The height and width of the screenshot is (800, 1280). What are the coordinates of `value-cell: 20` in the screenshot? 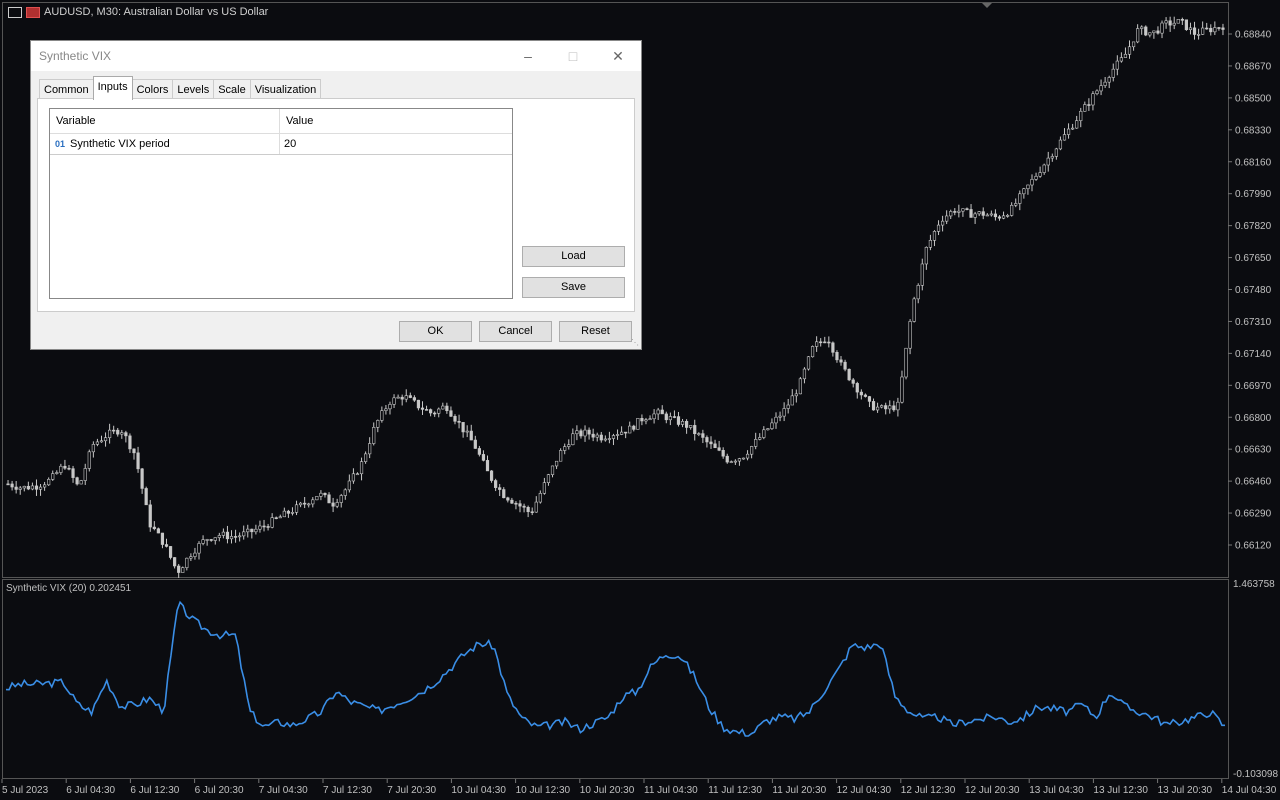 It's located at (290, 144).